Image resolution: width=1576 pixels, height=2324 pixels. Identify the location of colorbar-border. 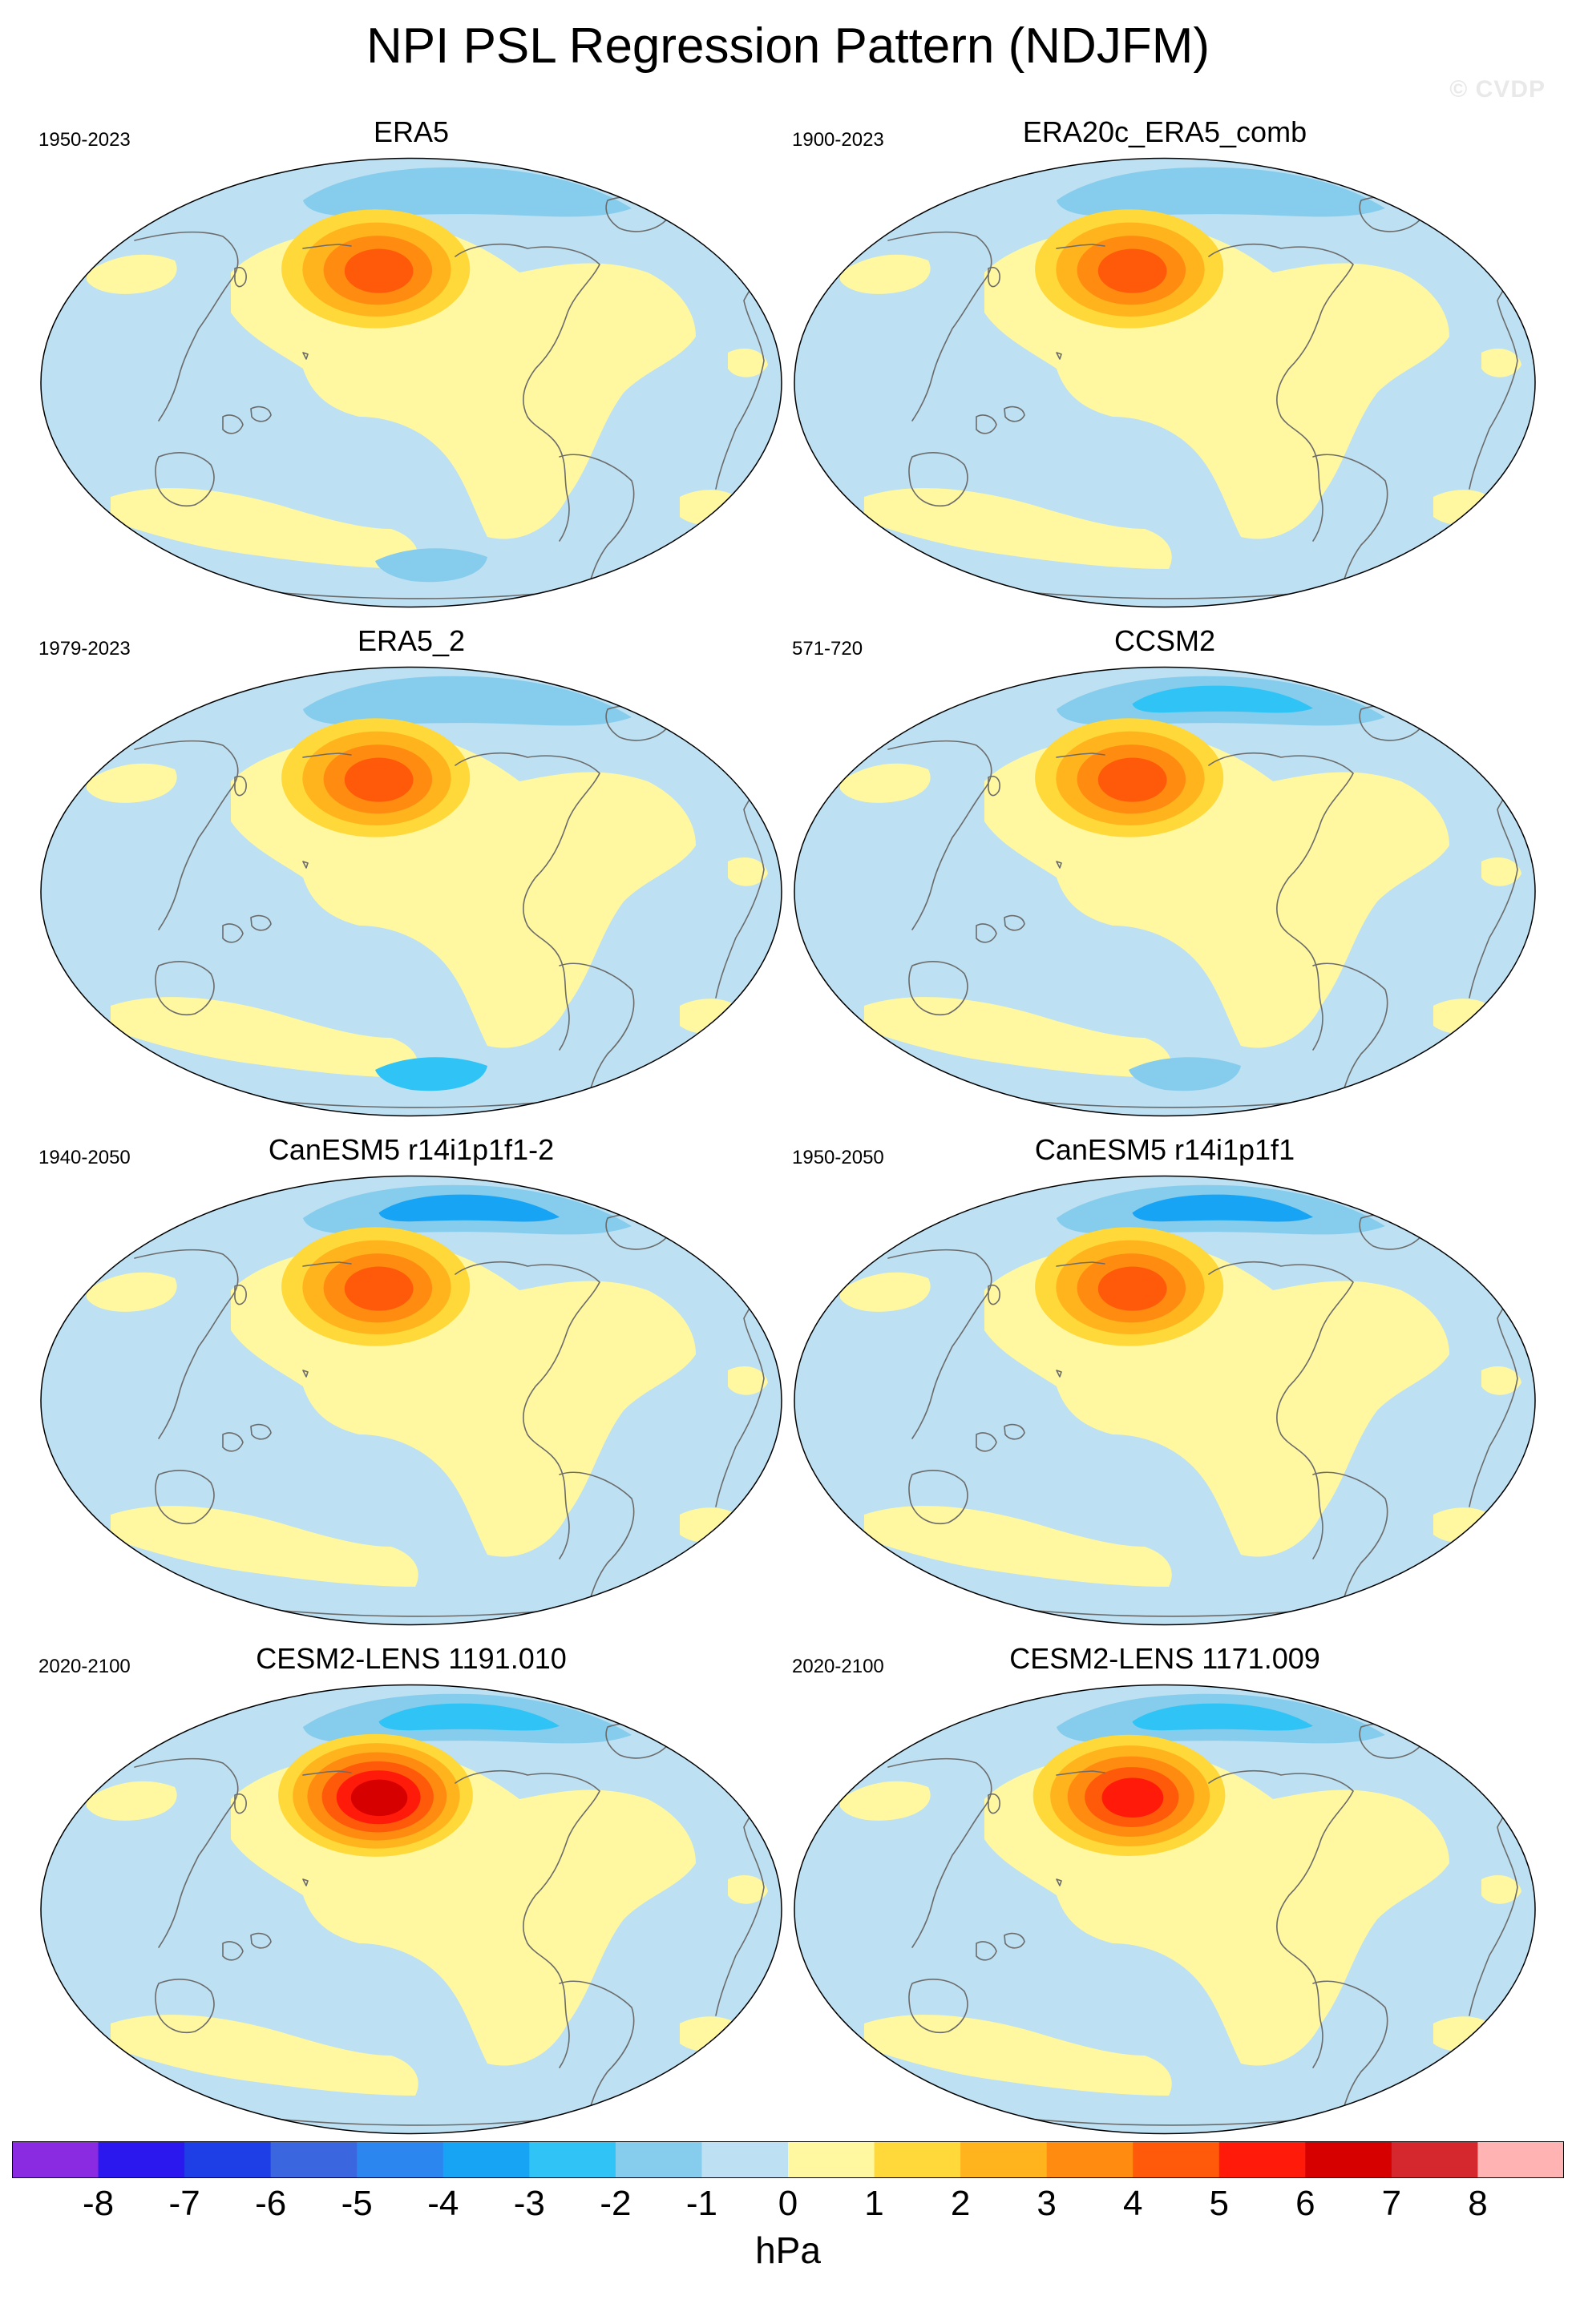
(788, 2159).